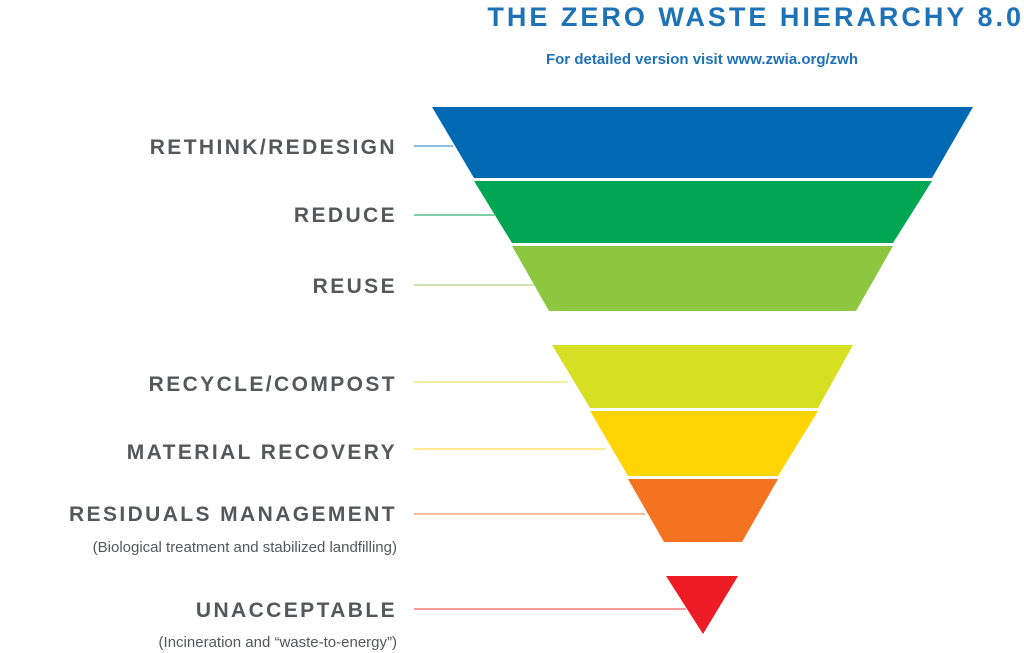 This screenshot has height=653, width=1024. What do you see at coordinates (702, 605) in the screenshot?
I see `tier-band-unacceptable` at bounding box center [702, 605].